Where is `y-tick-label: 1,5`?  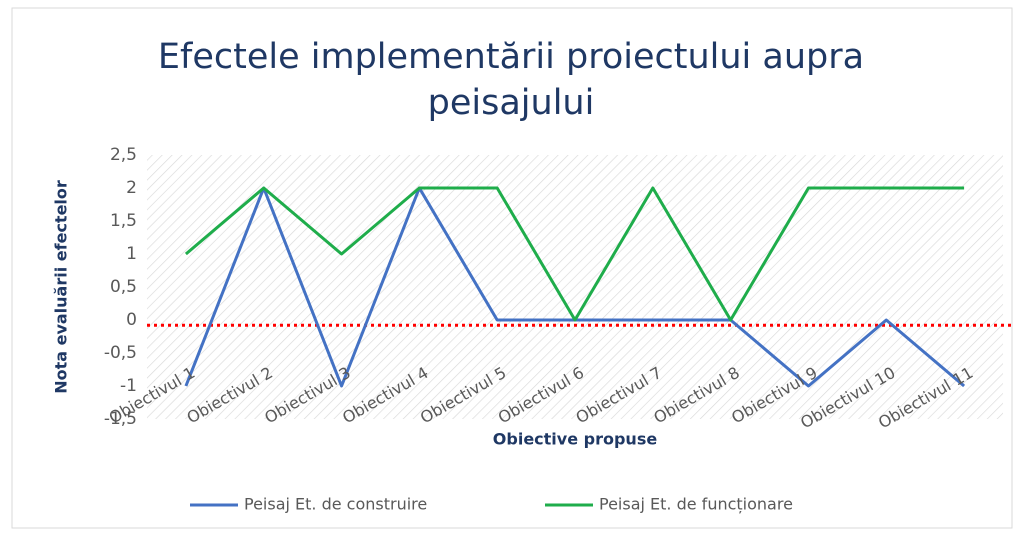 y-tick-label: 1,5 is located at coordinates (123, 221).